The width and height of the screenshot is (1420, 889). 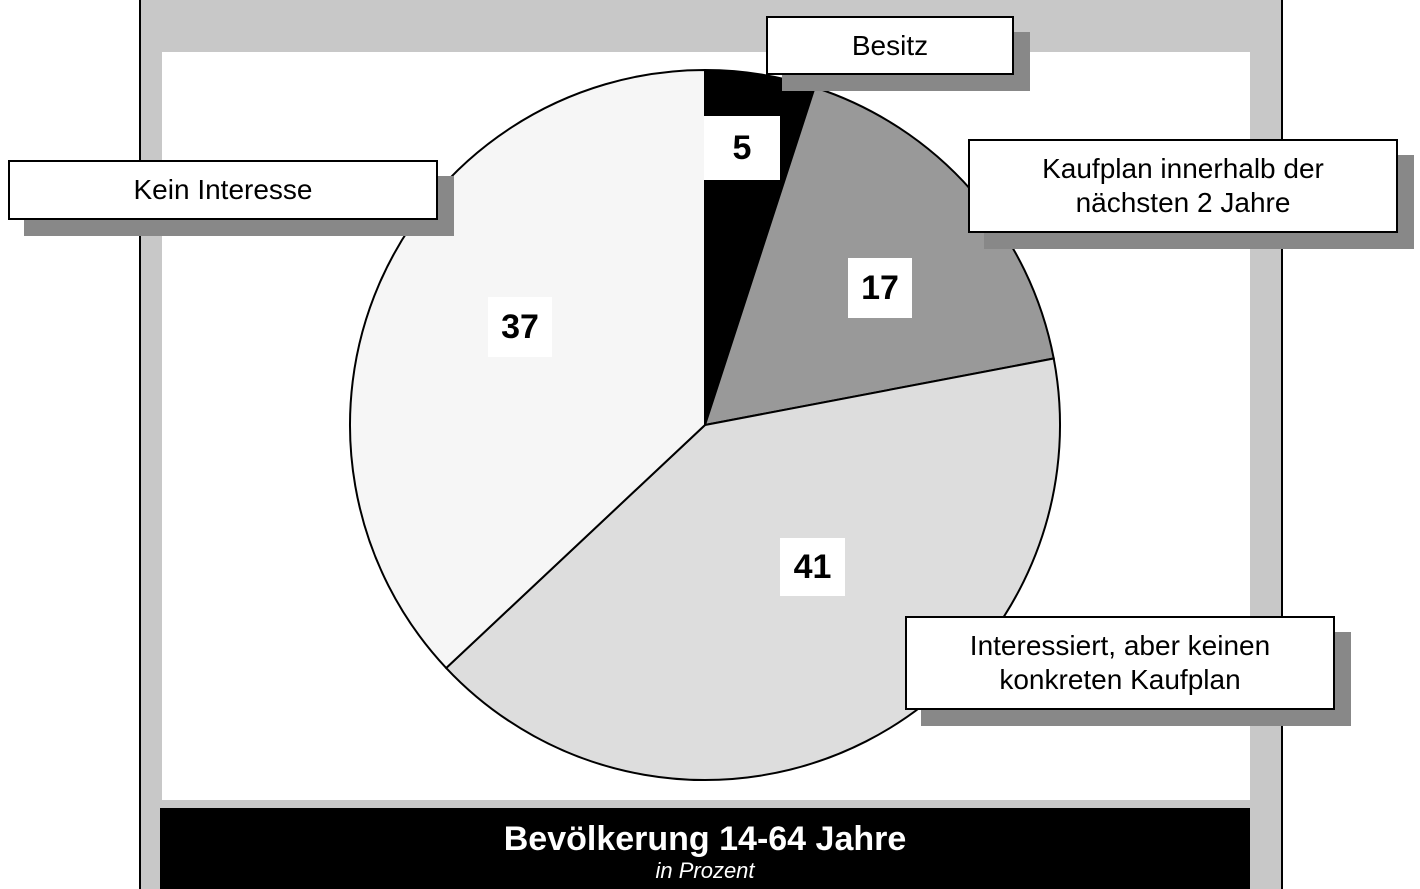 I want to click on data-label: 5, so click(x=742, y=148).